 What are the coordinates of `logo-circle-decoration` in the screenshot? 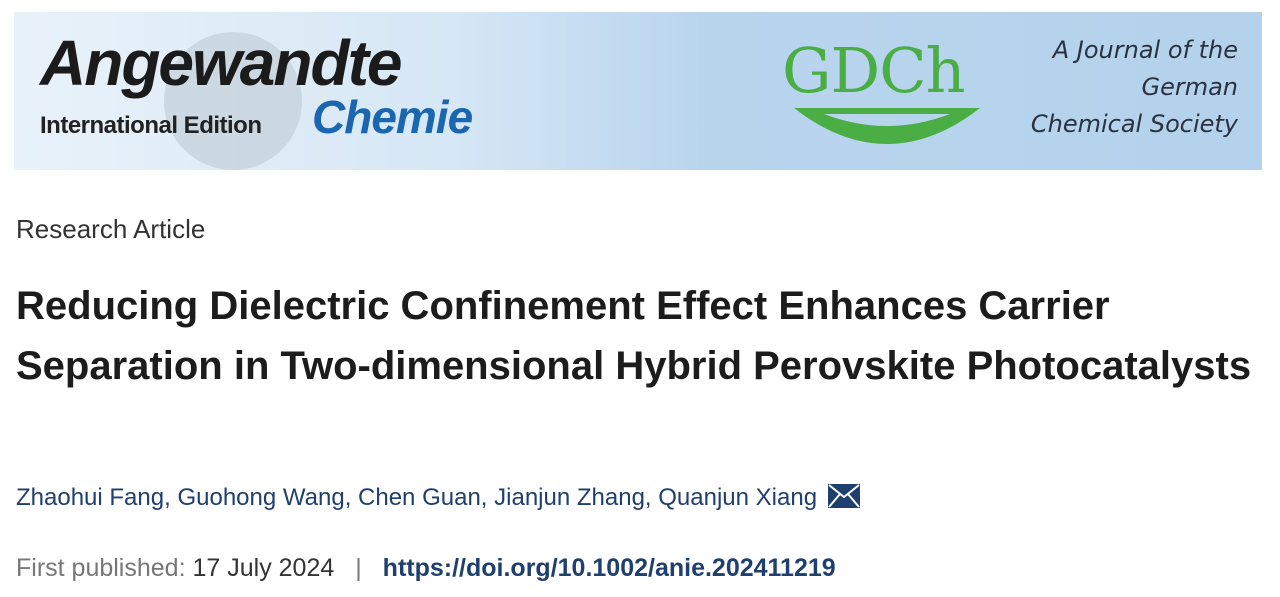 It's located at (233, 101).